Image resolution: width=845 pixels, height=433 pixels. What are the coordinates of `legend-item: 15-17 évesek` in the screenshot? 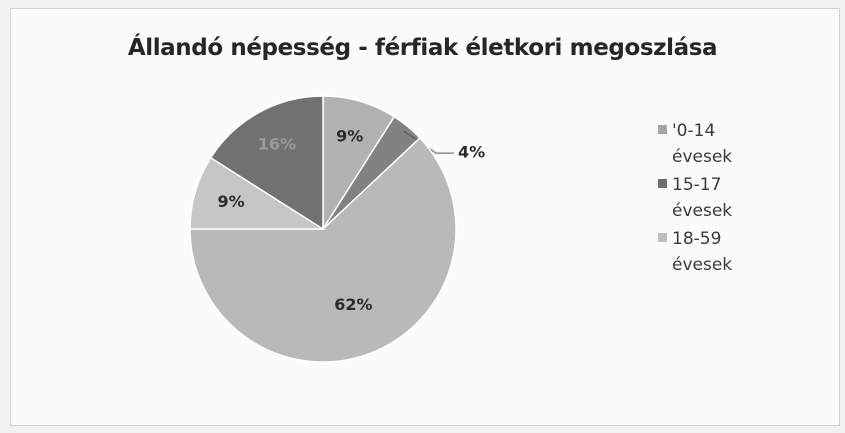 It's located at (718, 198).